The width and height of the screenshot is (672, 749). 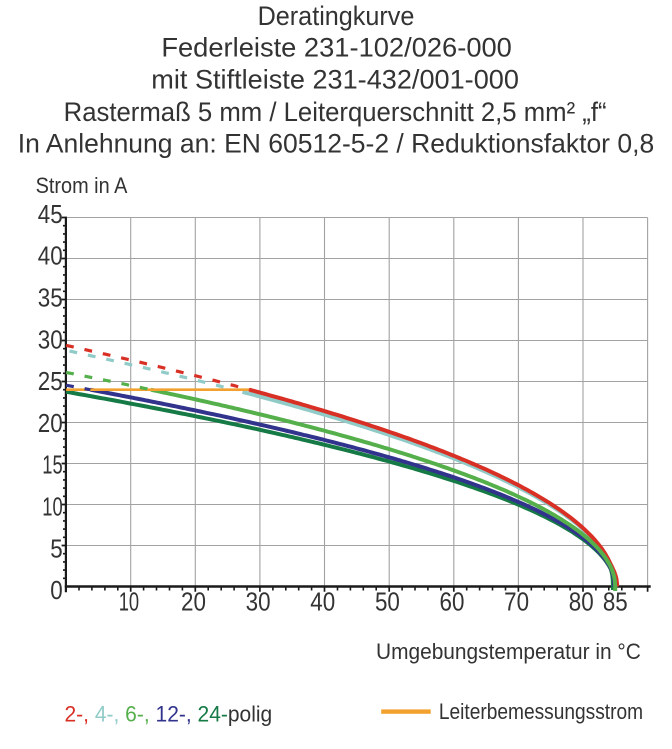 What do you see at coordinates (508, 652) in the screenshot?
I see `svg-text: Umgebungstemperatur in °C` at bounding box center [508, 652].